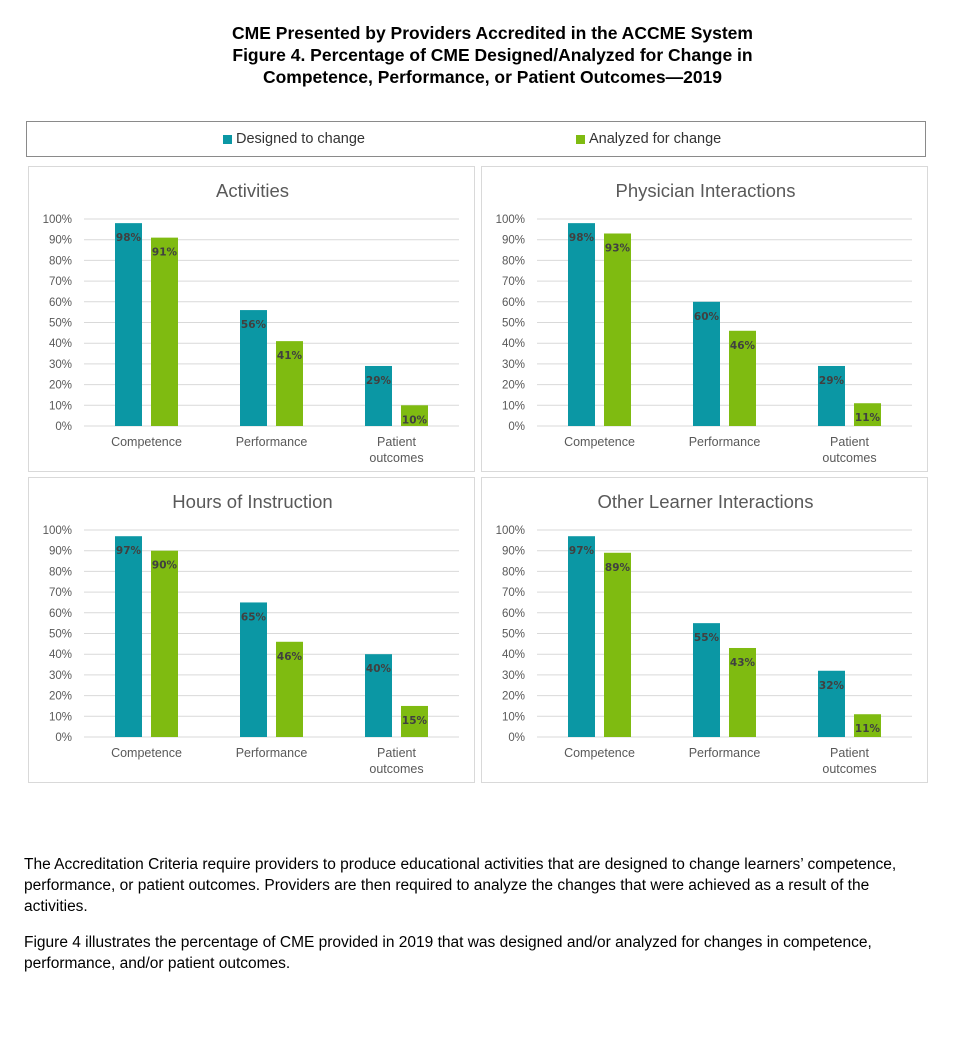 The height and width of the screenshot is (1044, 957). I want to click on data-label-designed-performance: 60%, so click(707, 317).